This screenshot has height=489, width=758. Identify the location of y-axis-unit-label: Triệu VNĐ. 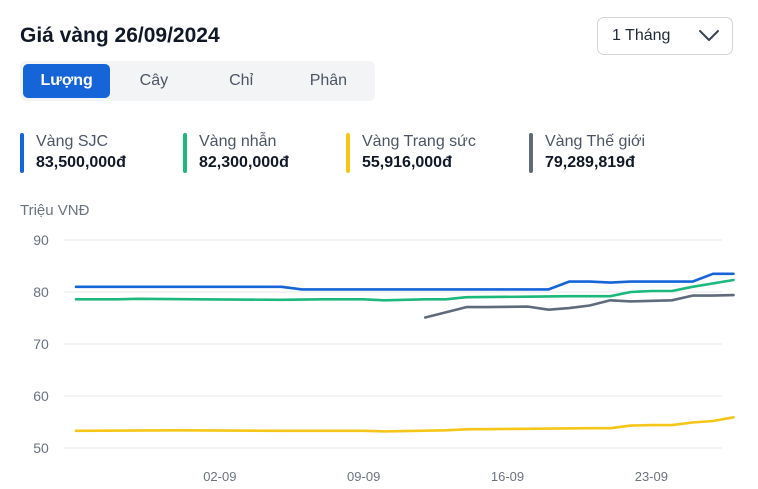
(55, 210).